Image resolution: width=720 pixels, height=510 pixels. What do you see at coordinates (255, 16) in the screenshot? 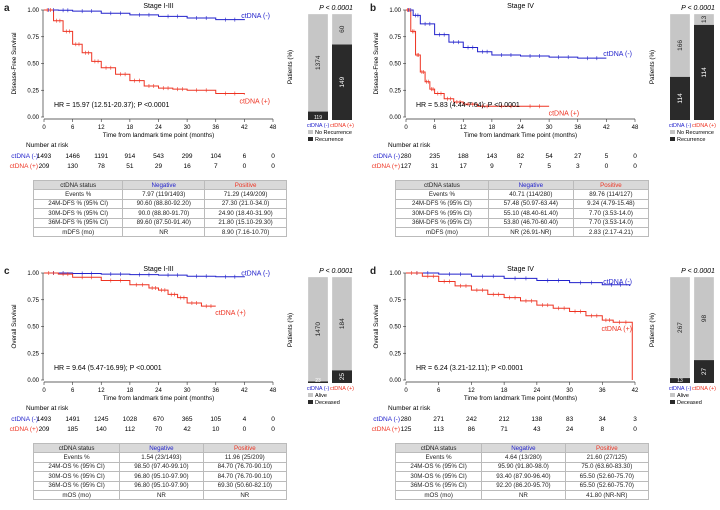
I see `legend-label-negative: ctDNA (-)` at bounding box center [255, 16].